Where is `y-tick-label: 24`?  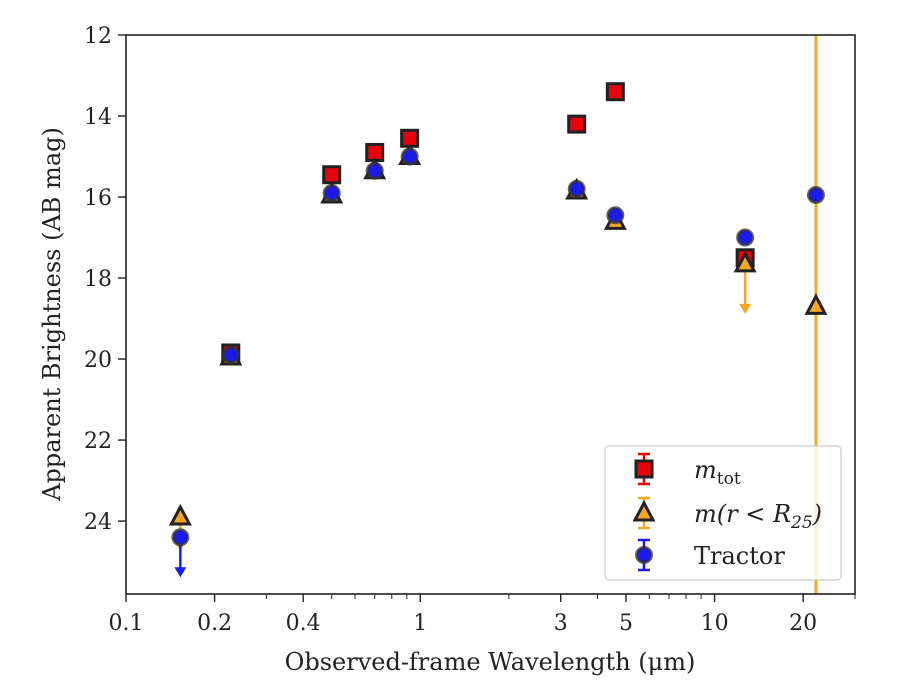
y-tick-label: 24 is located at coordinates (98, 522).